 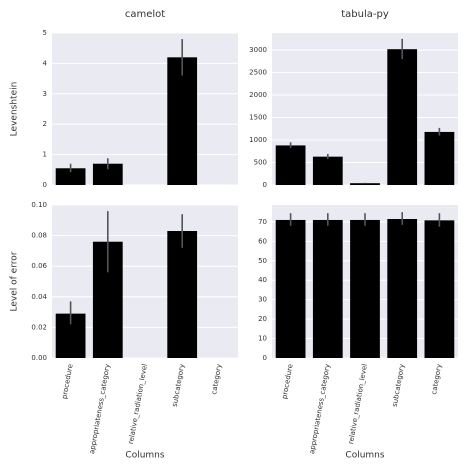 I want to click on y-tick-label: 0.06, so click(x=39, y=266).